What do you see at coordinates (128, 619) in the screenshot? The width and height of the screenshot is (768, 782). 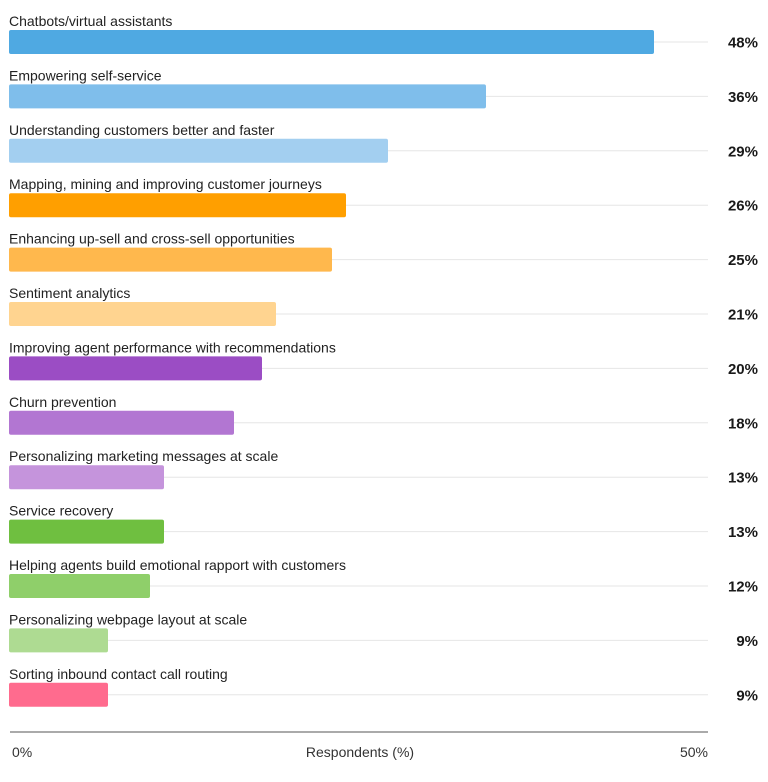 I see `category-label: Personalizing webpage layout at scale` at bounding box center [128, 619].